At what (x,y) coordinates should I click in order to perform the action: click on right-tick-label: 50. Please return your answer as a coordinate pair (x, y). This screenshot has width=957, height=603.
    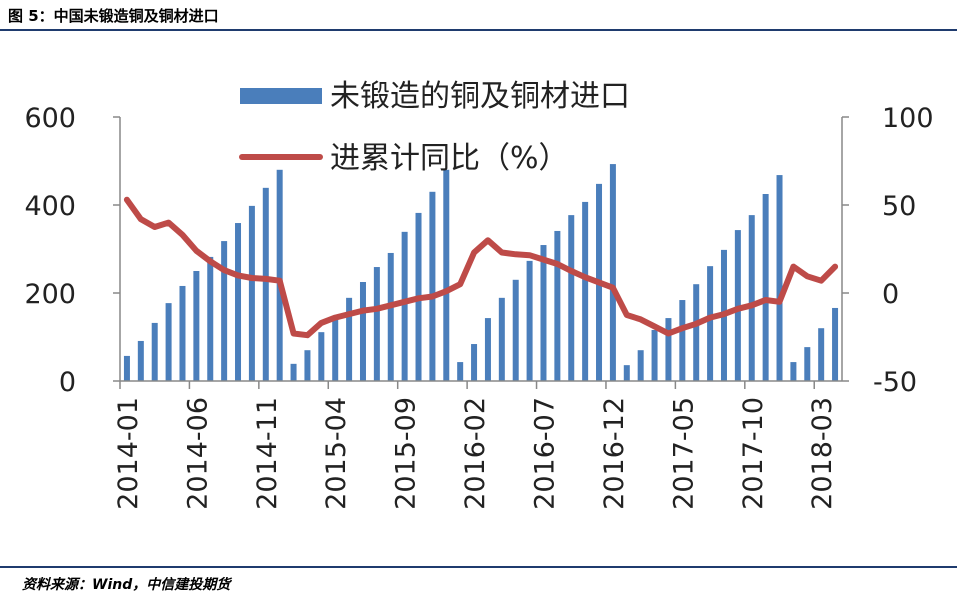
    Looking at the image, I should click on (899, 206).